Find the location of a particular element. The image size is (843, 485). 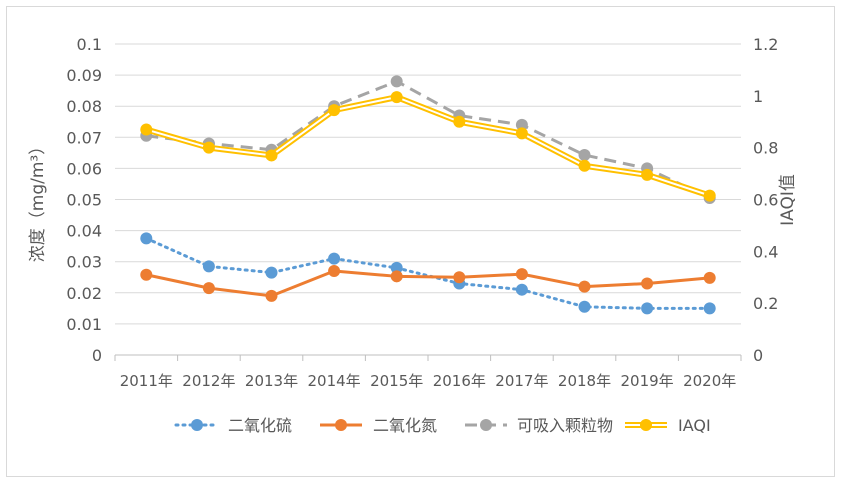

legend-label: 二氧化氮 is located at coordinates (405, 425).